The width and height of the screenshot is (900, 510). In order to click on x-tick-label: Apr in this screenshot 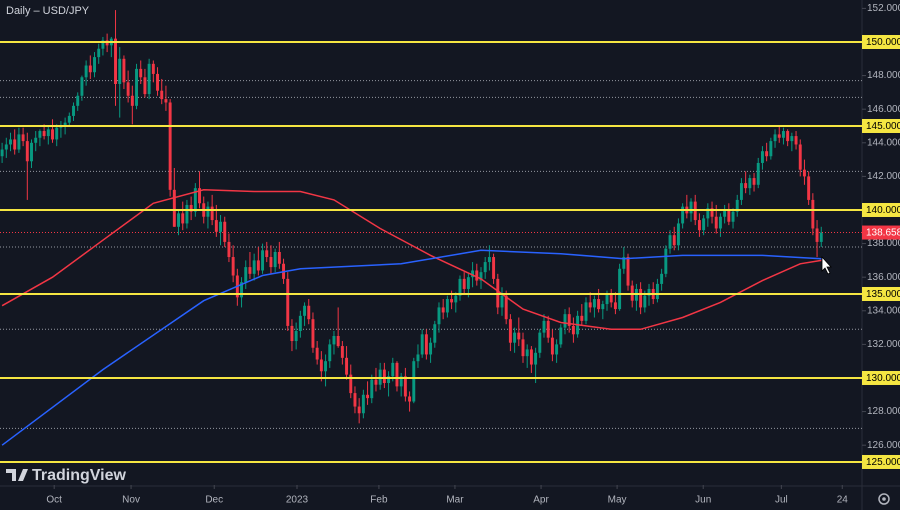, I will do `click(541, 500)`.